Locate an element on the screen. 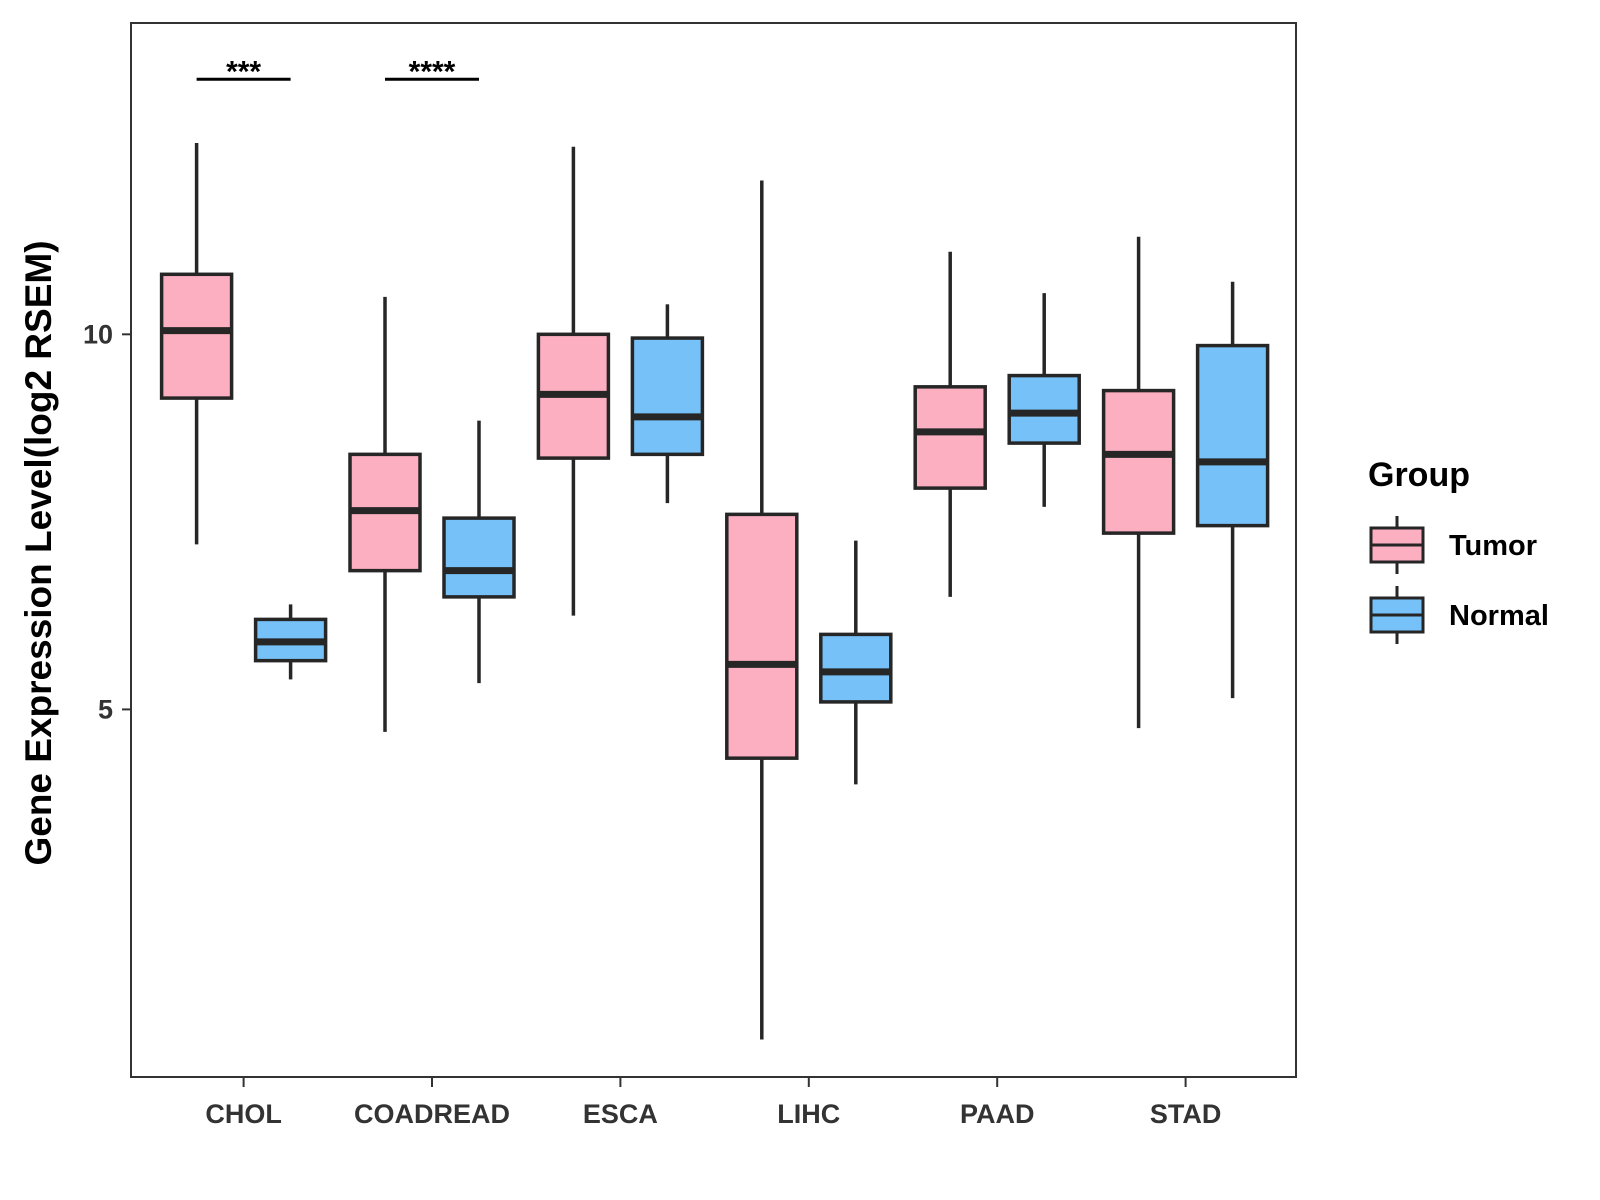  y-tick-label-10: 10 is located at coordinates (98, 334).